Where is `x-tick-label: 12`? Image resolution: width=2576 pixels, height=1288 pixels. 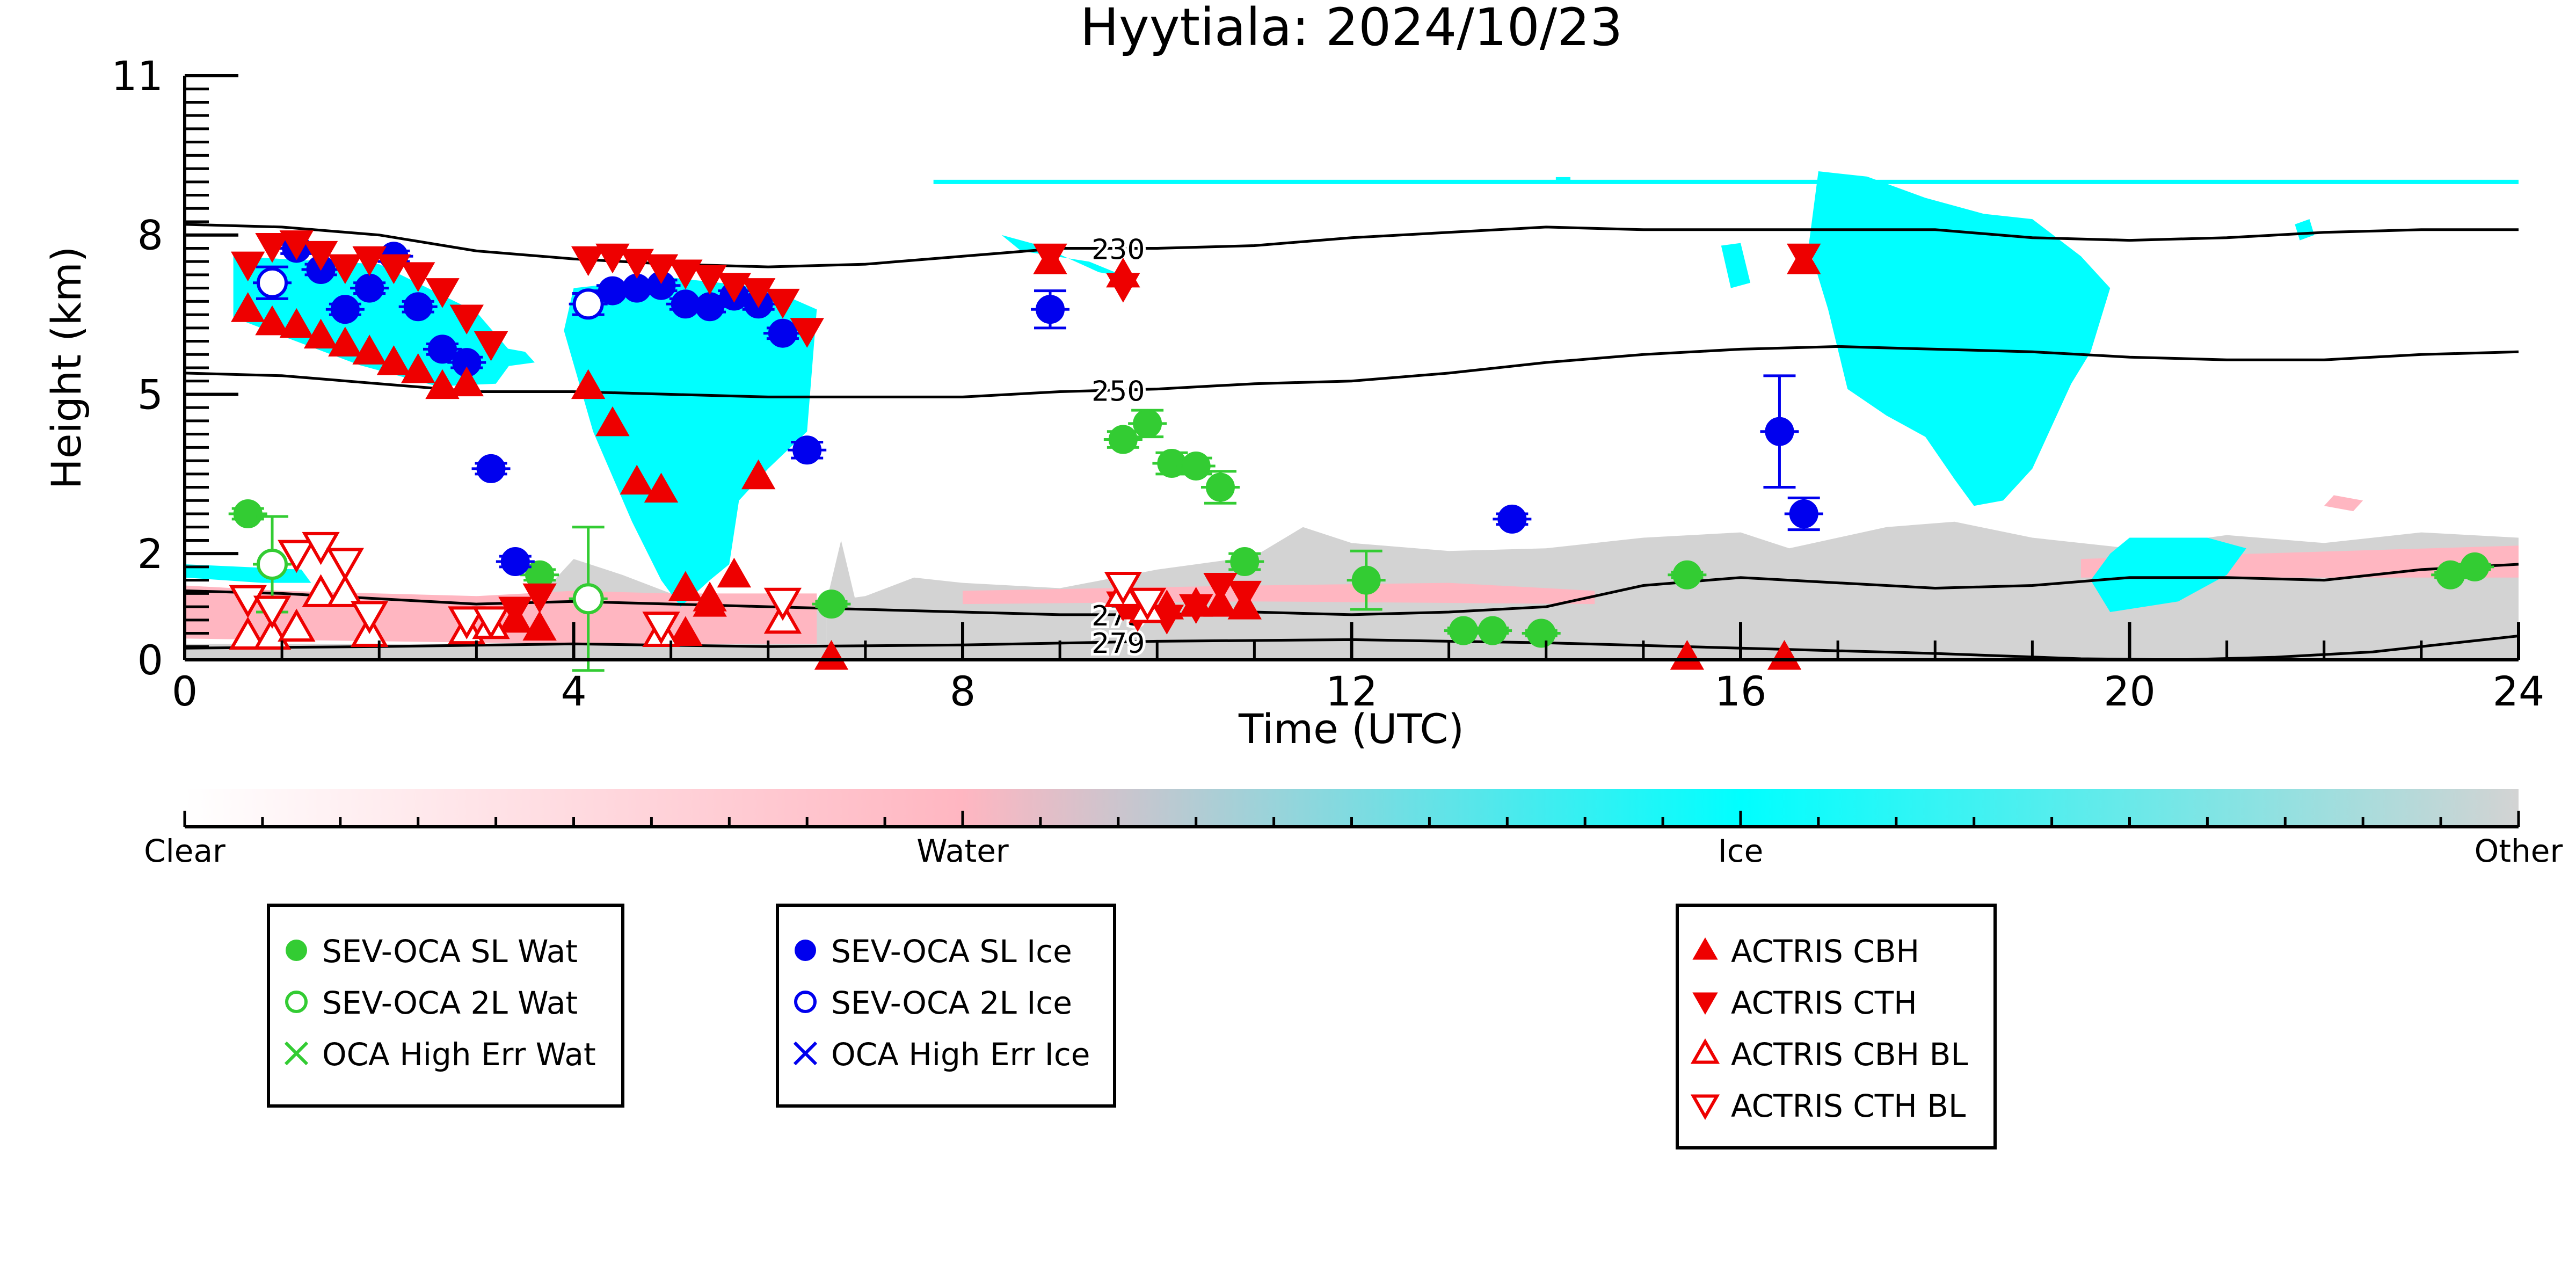
x-tick-label: 12 is located at coordinates (1352, 691).